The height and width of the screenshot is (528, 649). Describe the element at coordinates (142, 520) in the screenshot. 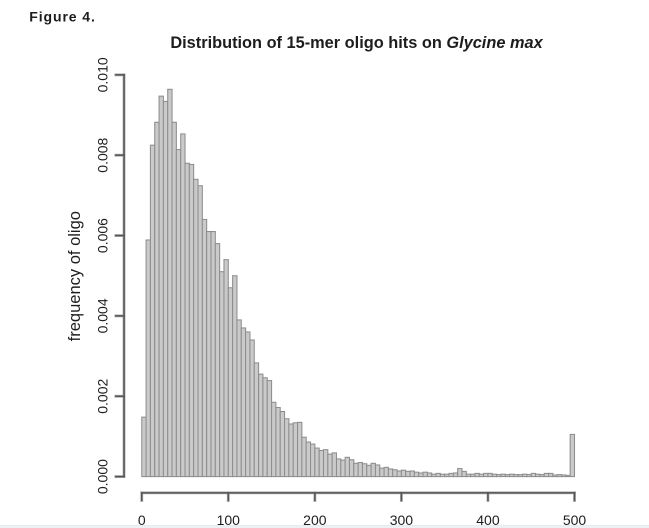

I see `svg-text: 0` at that location.